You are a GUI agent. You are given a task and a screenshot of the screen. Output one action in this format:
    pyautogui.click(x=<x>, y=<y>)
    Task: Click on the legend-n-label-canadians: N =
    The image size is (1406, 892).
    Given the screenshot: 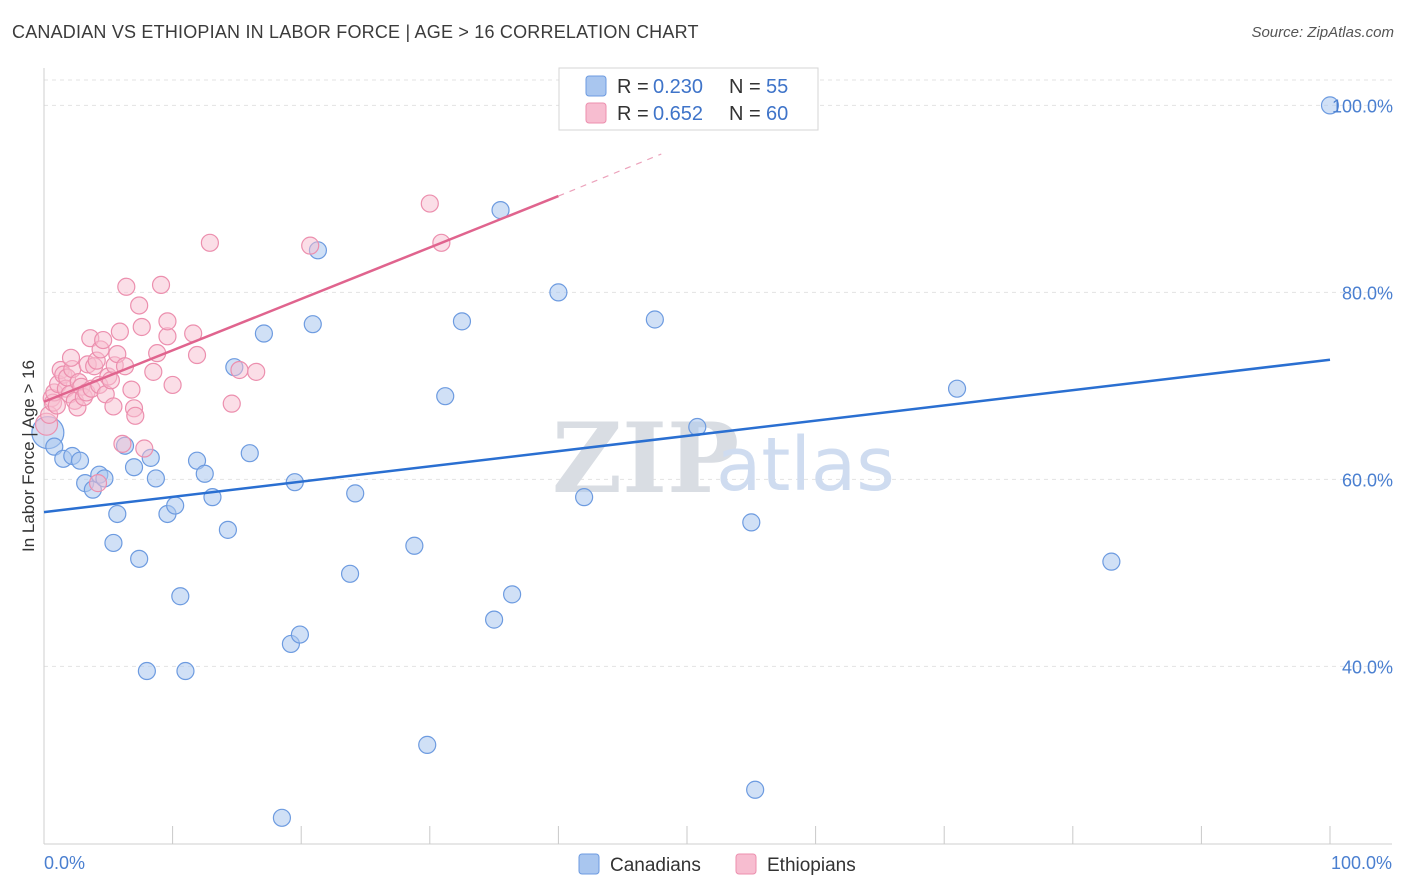 What is the action you would take?
    pyautogui.click(x=745, y=87)
    